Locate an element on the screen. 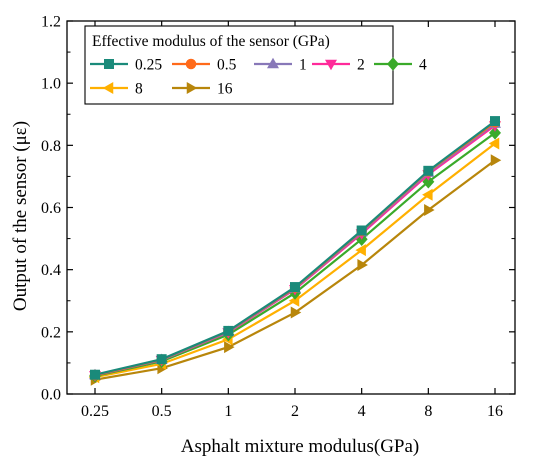 Image resolution: width=550 pixels, height=475 pixels. x-tick-label: 1 is located at coordinates (228, 411).